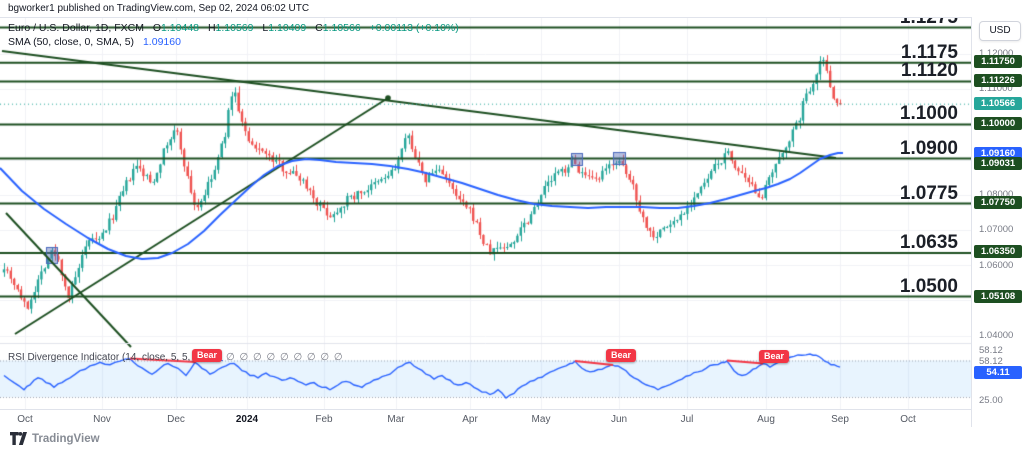 The image size is (1024, 453). What do you see at coordinates (265, 28) in the screenshot?
I see `low-label: L` at bounding box center [265, 28].